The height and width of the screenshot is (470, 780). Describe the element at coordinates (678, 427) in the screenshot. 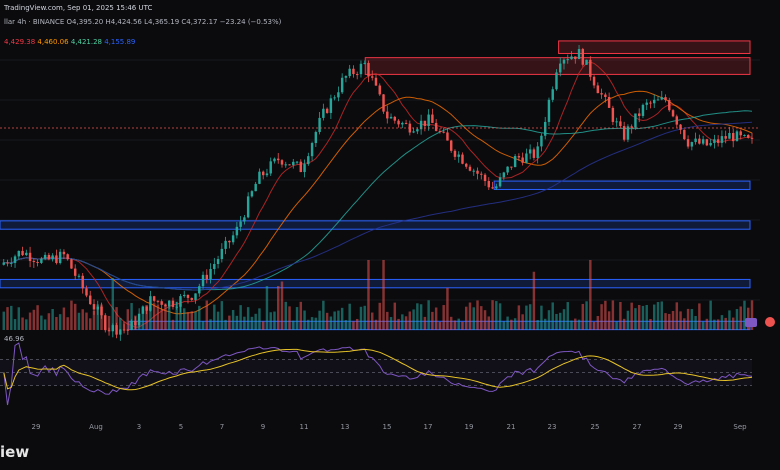

I see `x-tick-label: 29` at that location.